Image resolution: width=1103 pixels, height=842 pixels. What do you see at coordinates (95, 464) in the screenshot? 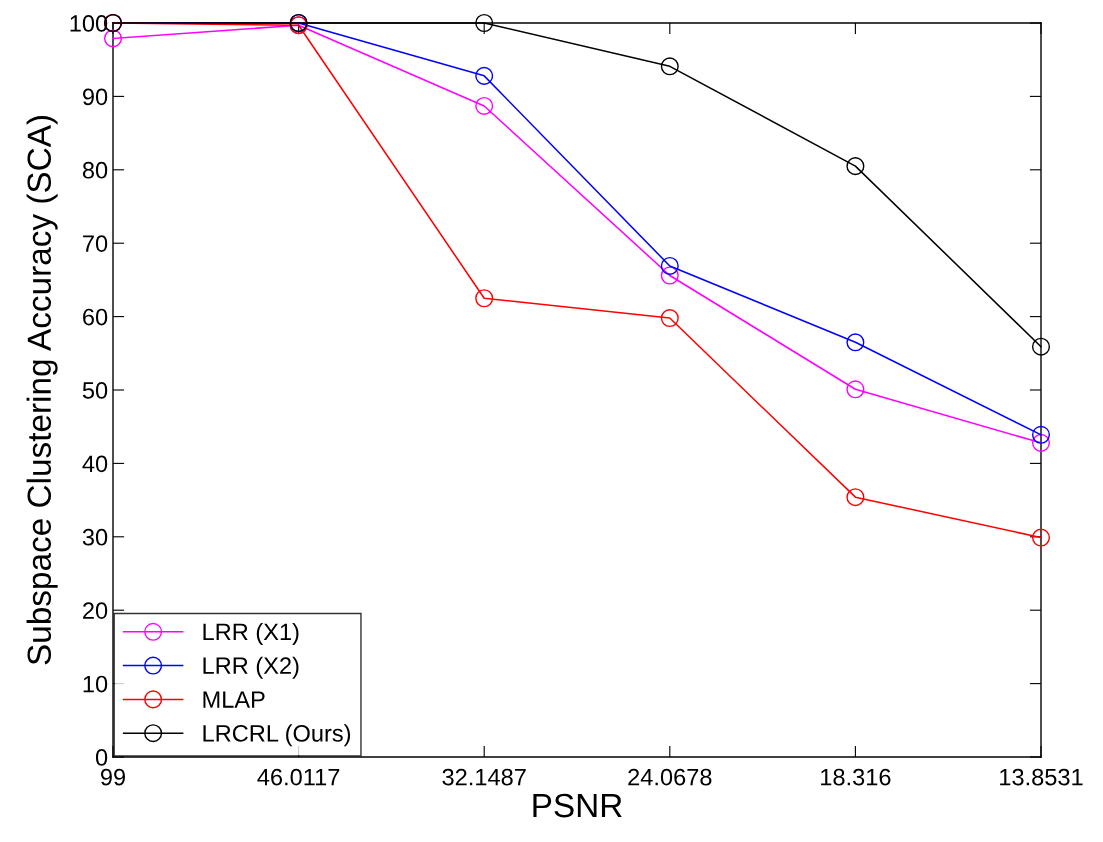
I see `y-tick-label: 40` at bounding box center [95, 464].